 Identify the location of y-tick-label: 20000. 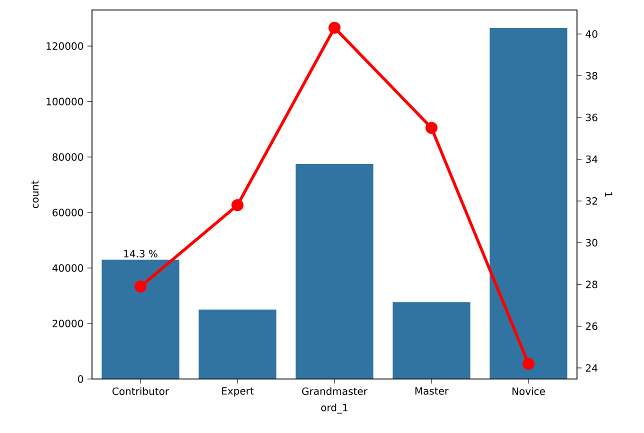
(68, 324).